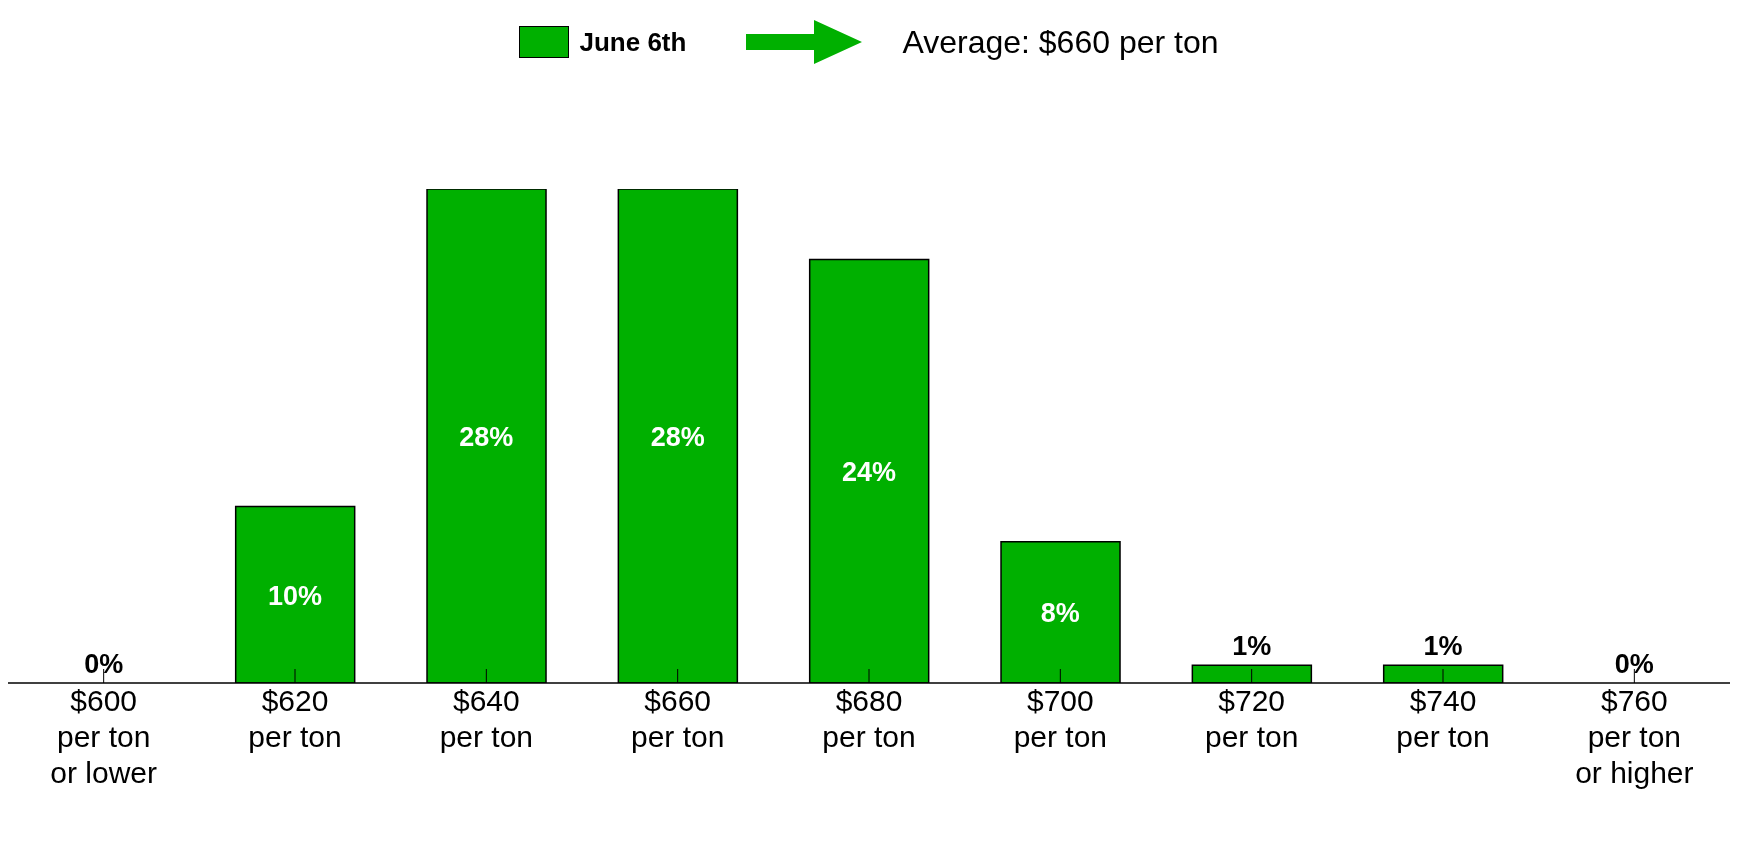 This screenshot has height=859, width=1740. Describe the element at coordinates (486, 718) in the screenshot. I see `x-tick-label: $640 per ton` at that location.